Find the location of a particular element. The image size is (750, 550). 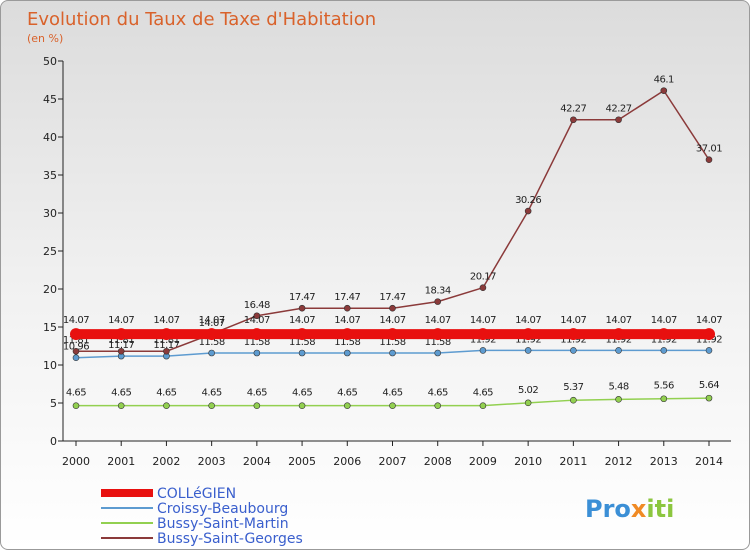

logo-text-1: Pro is located at coordinates (608, 509).